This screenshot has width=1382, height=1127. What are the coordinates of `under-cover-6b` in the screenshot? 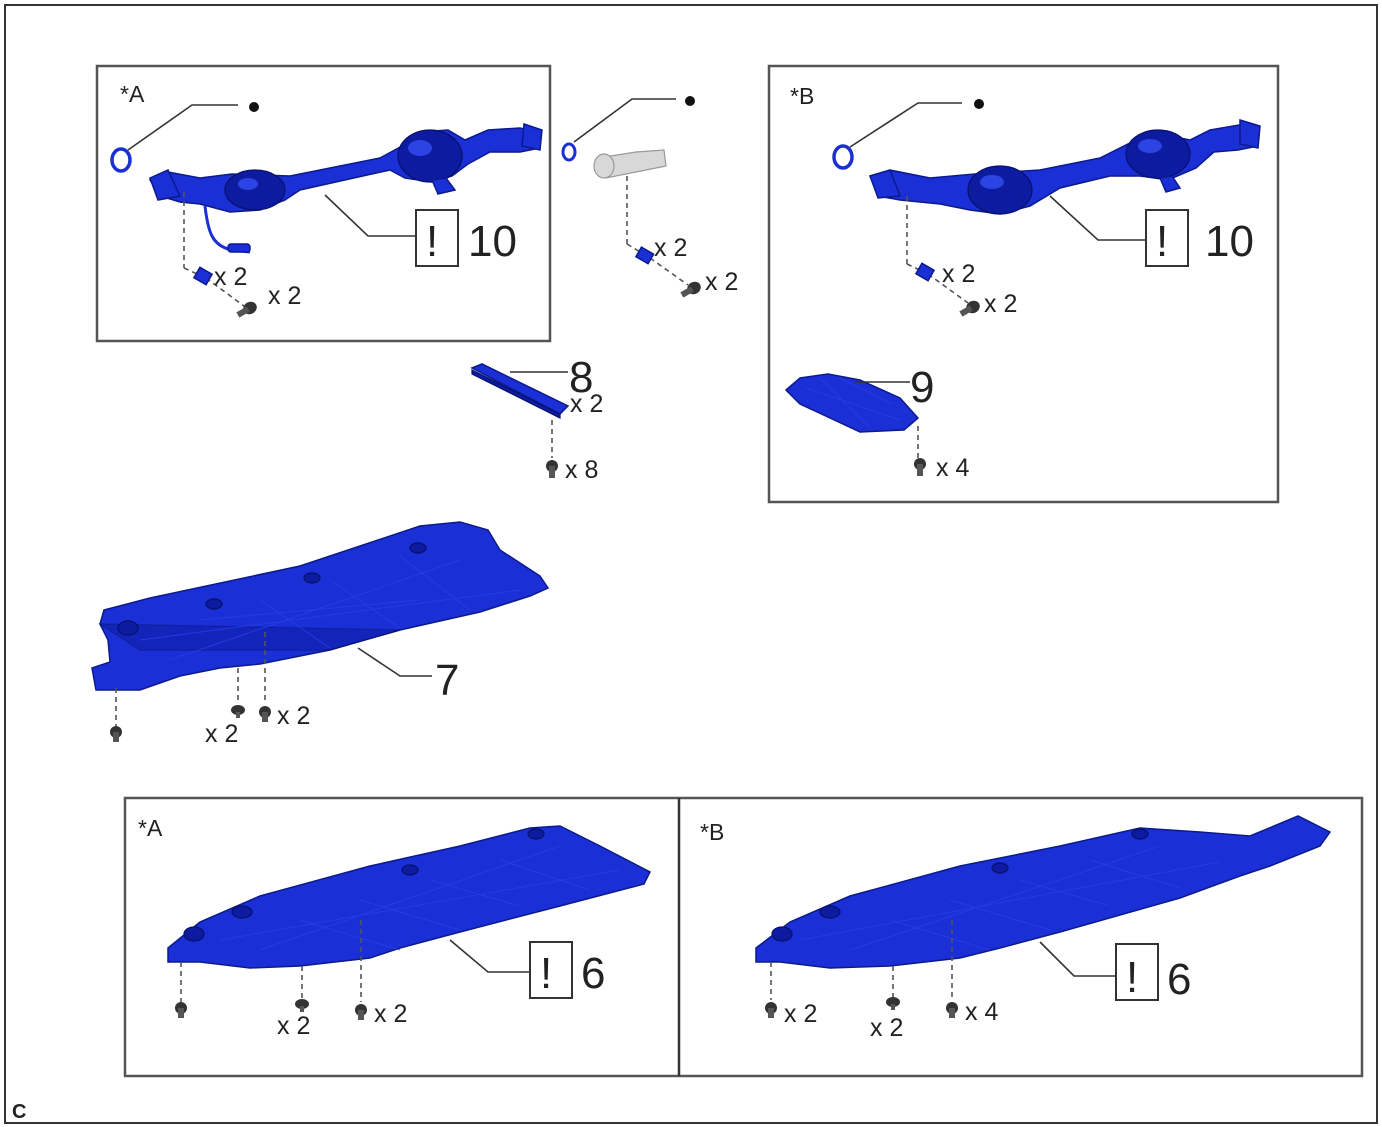 It's located at (1043, 892).